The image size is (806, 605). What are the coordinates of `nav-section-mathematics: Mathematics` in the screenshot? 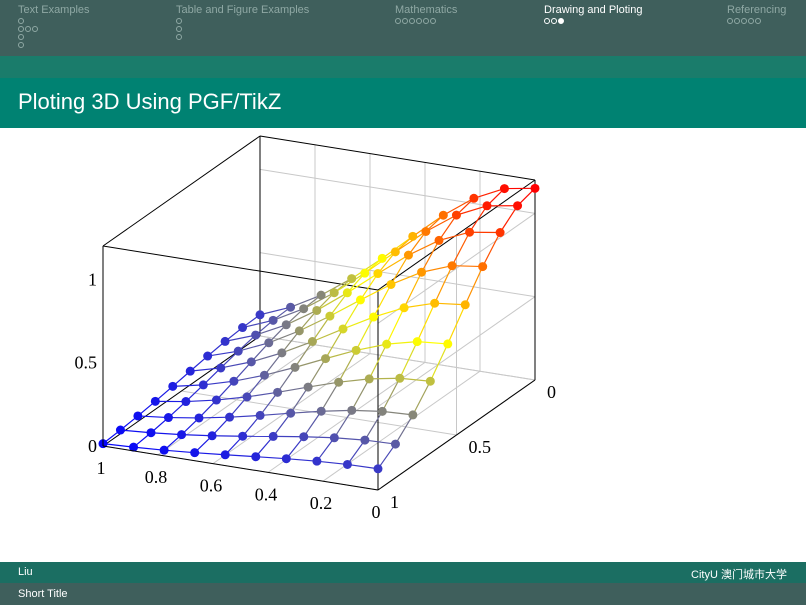 It's located at (426, 15).